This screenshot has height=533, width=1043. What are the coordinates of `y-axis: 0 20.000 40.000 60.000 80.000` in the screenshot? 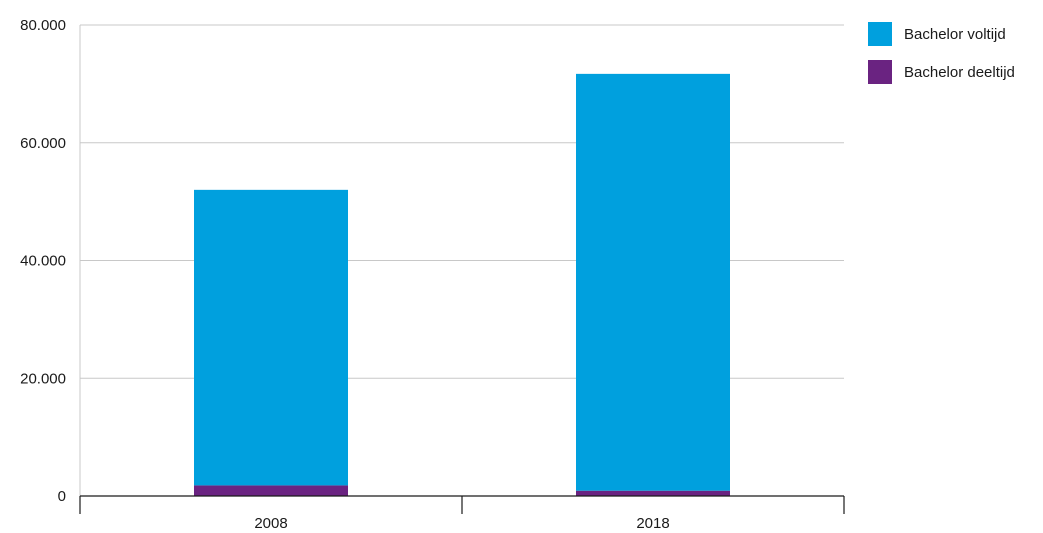 It's located at (50, 261).